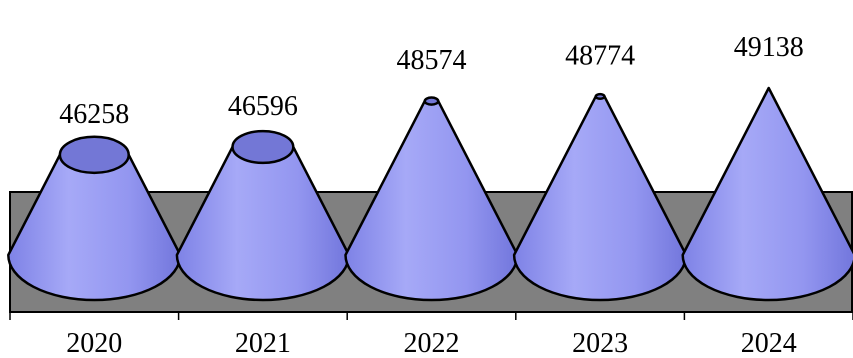 The height and width of the screenshot is (358, 853). Describe the element at coordinates (600, 55) in the screenshot. I see `data-label: 48774` at that location.